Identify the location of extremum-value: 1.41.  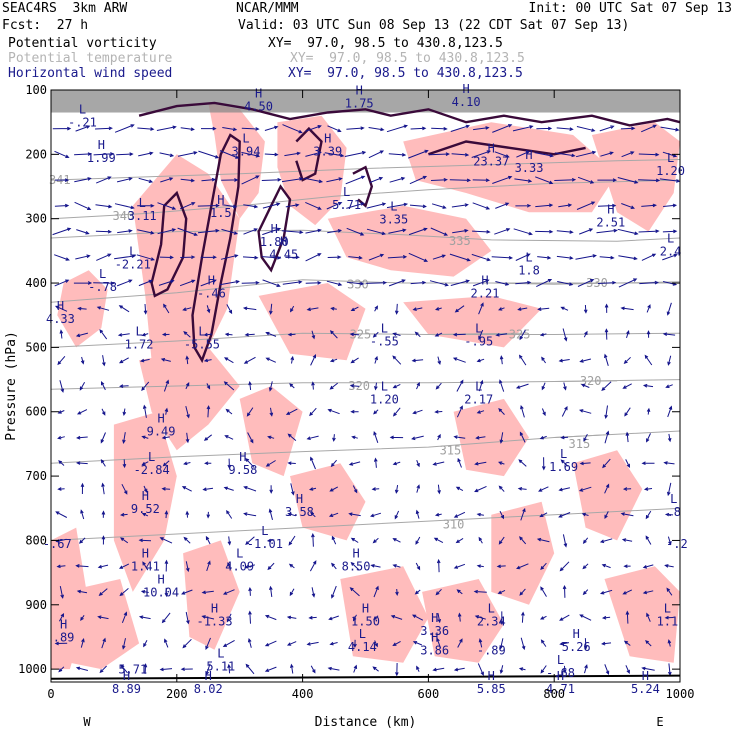
(145, 567).